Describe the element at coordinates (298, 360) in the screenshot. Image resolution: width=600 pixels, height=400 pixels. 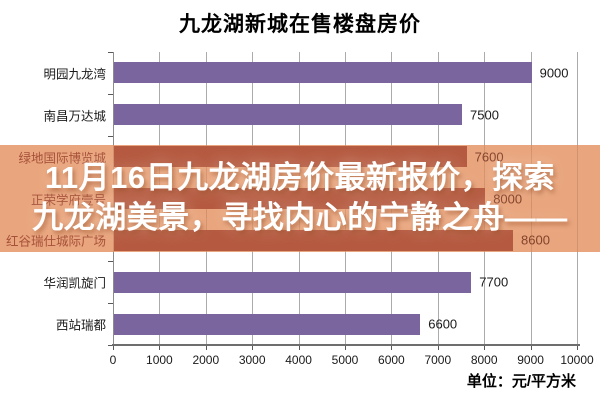
I see `x-tick-label: 4000` at that location.